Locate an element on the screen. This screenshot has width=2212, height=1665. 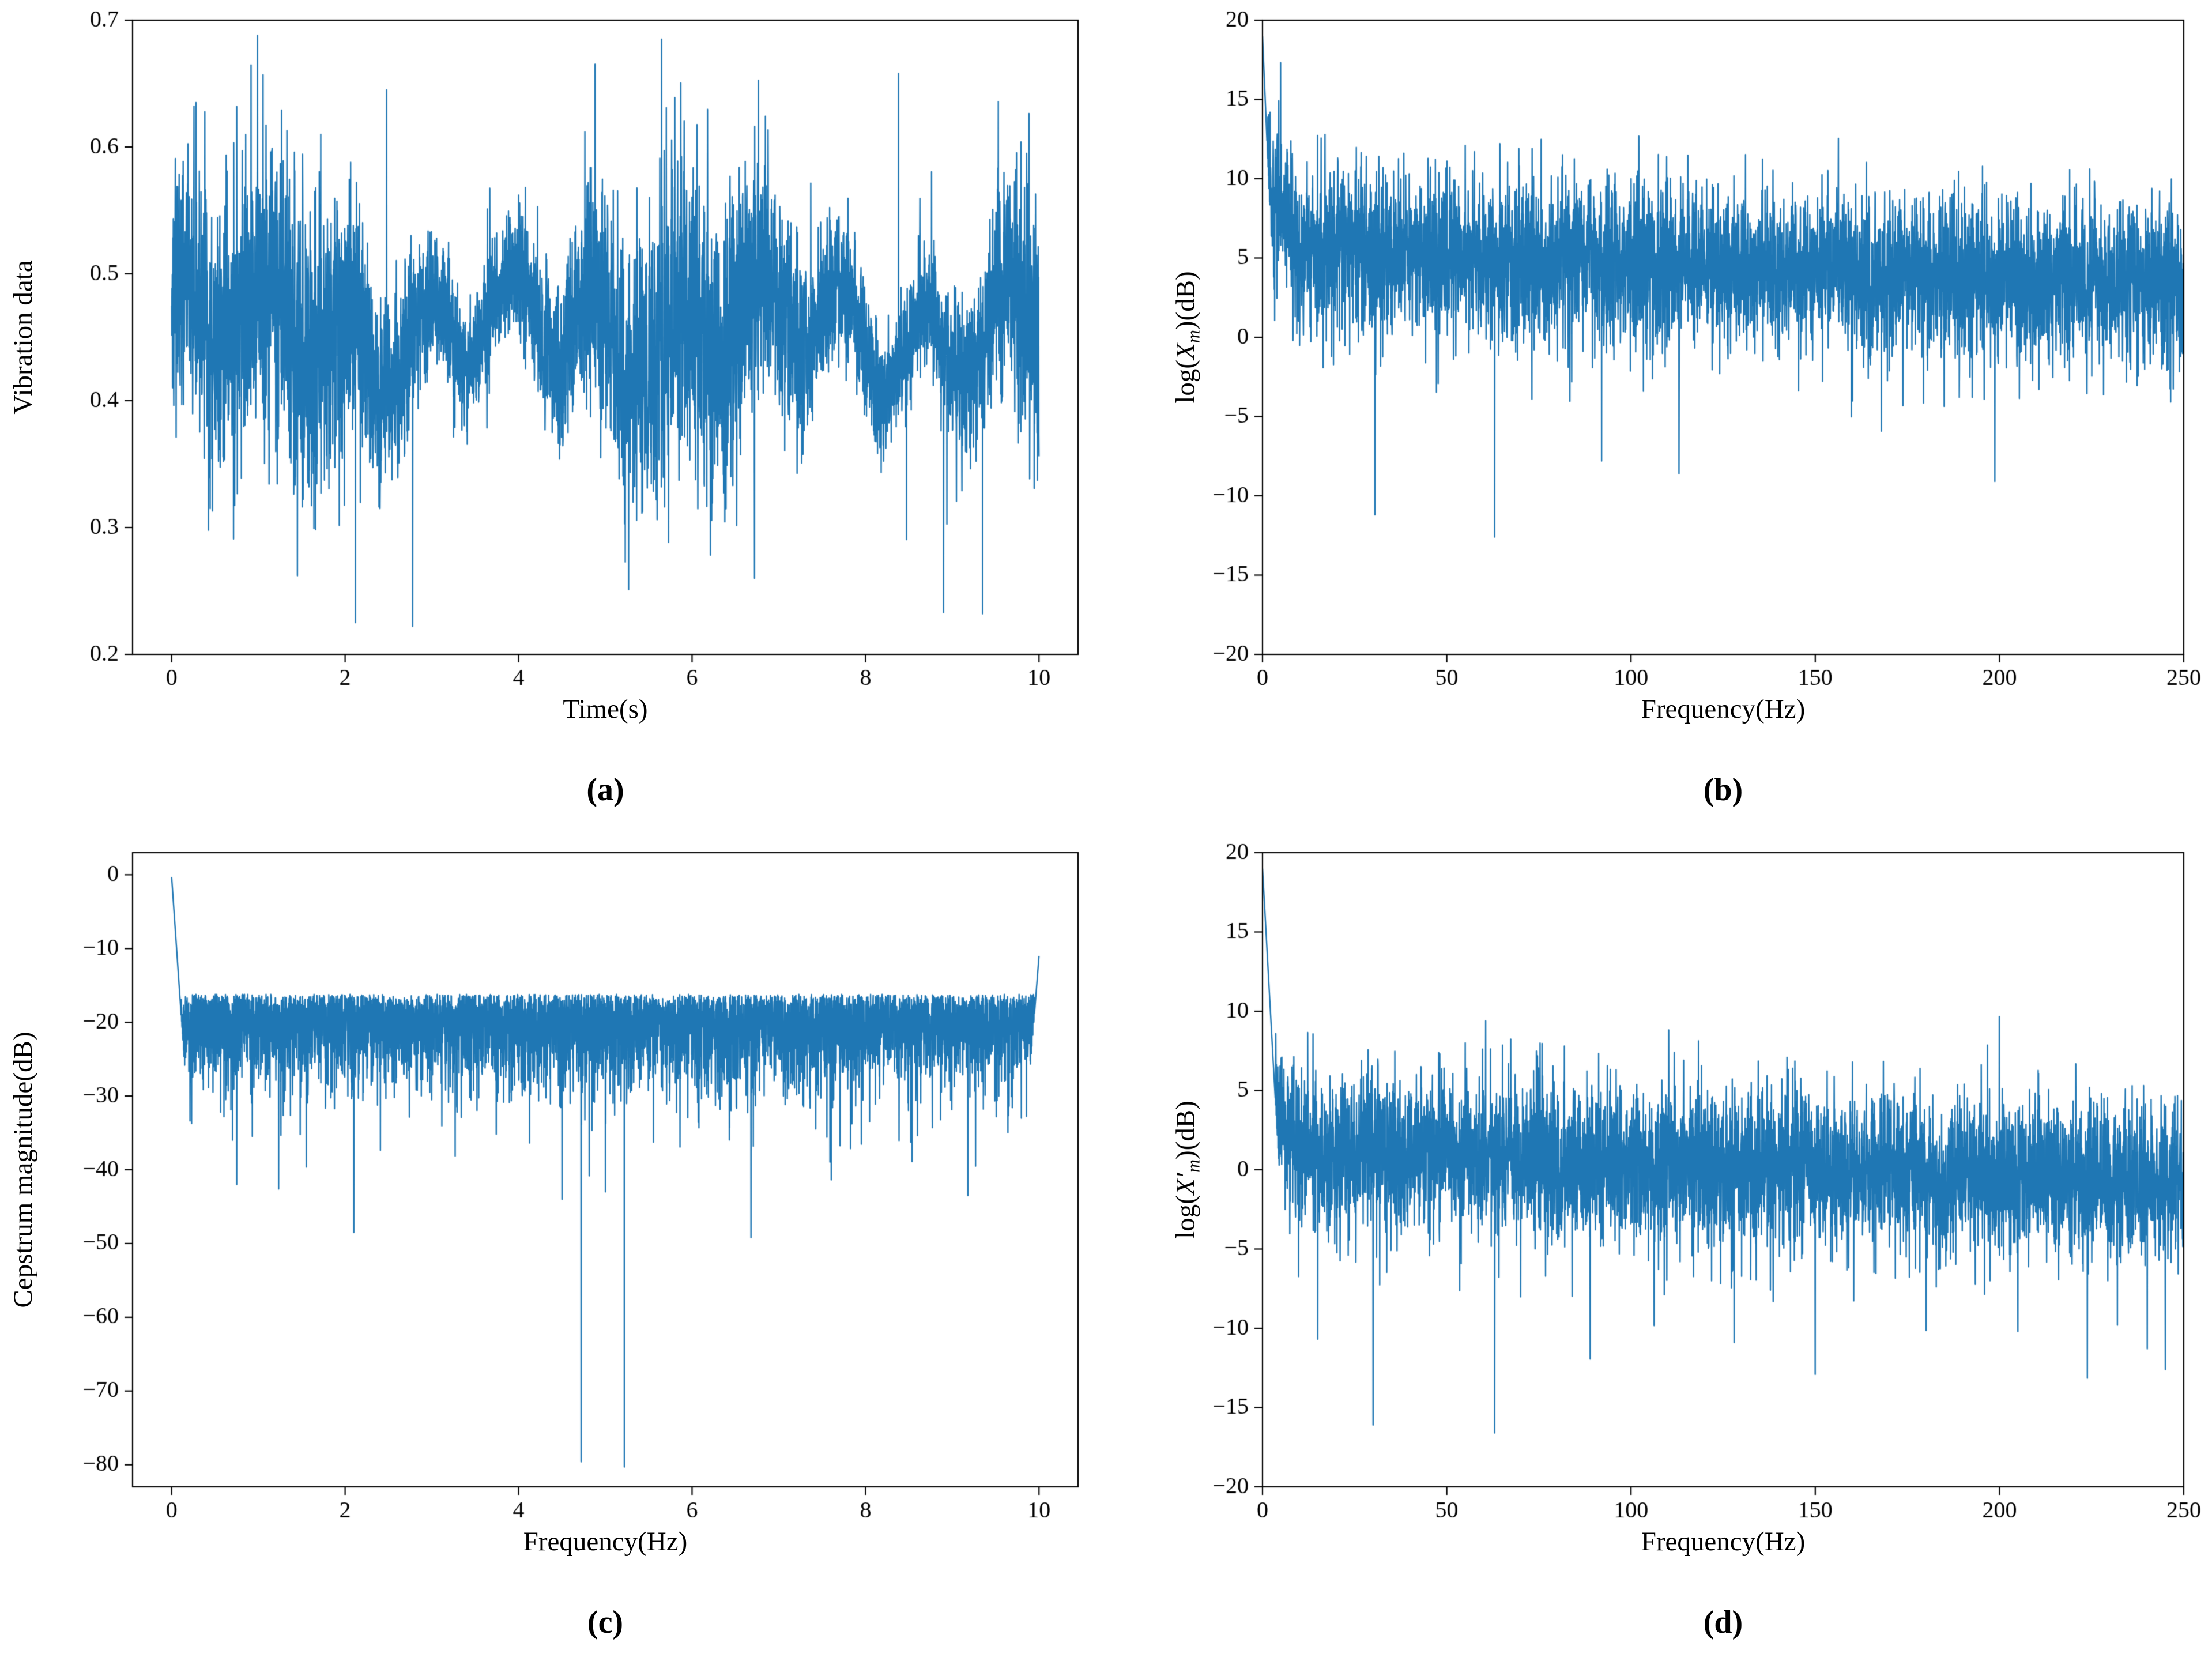
y-axis-label-b: log(Xm)(dB) is located at coordinates (1187, 337).